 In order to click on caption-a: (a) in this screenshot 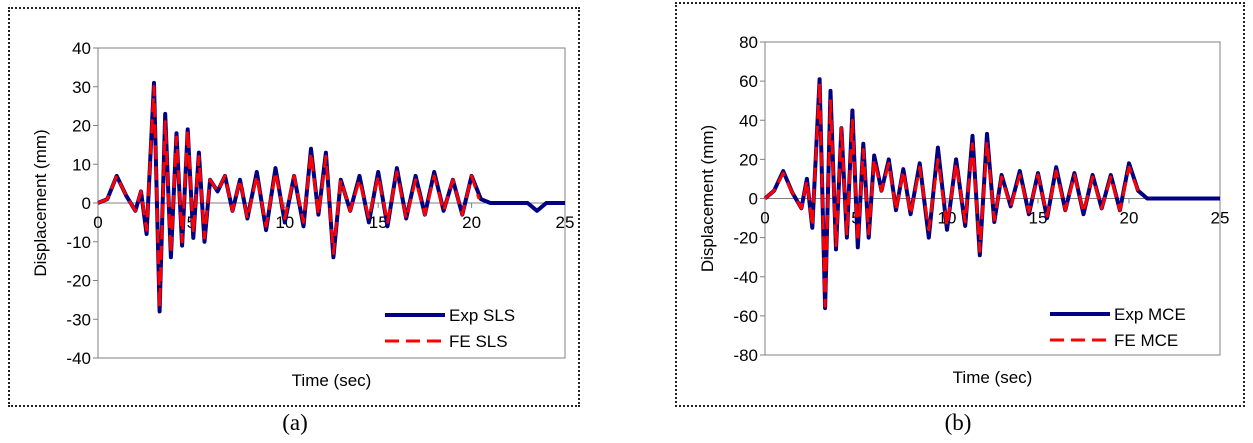, I will do `click(295, 422)`.